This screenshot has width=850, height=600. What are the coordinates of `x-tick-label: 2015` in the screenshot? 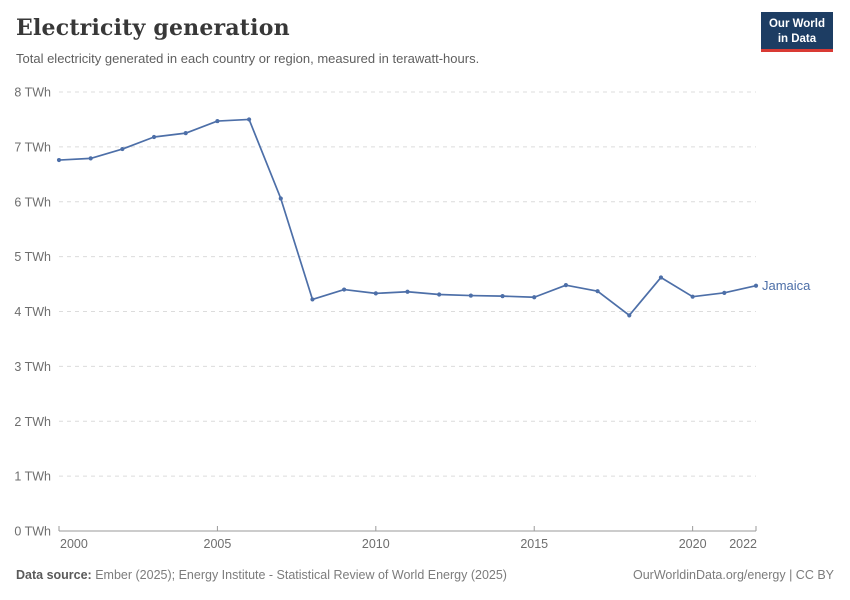 It's located at (534, 544).